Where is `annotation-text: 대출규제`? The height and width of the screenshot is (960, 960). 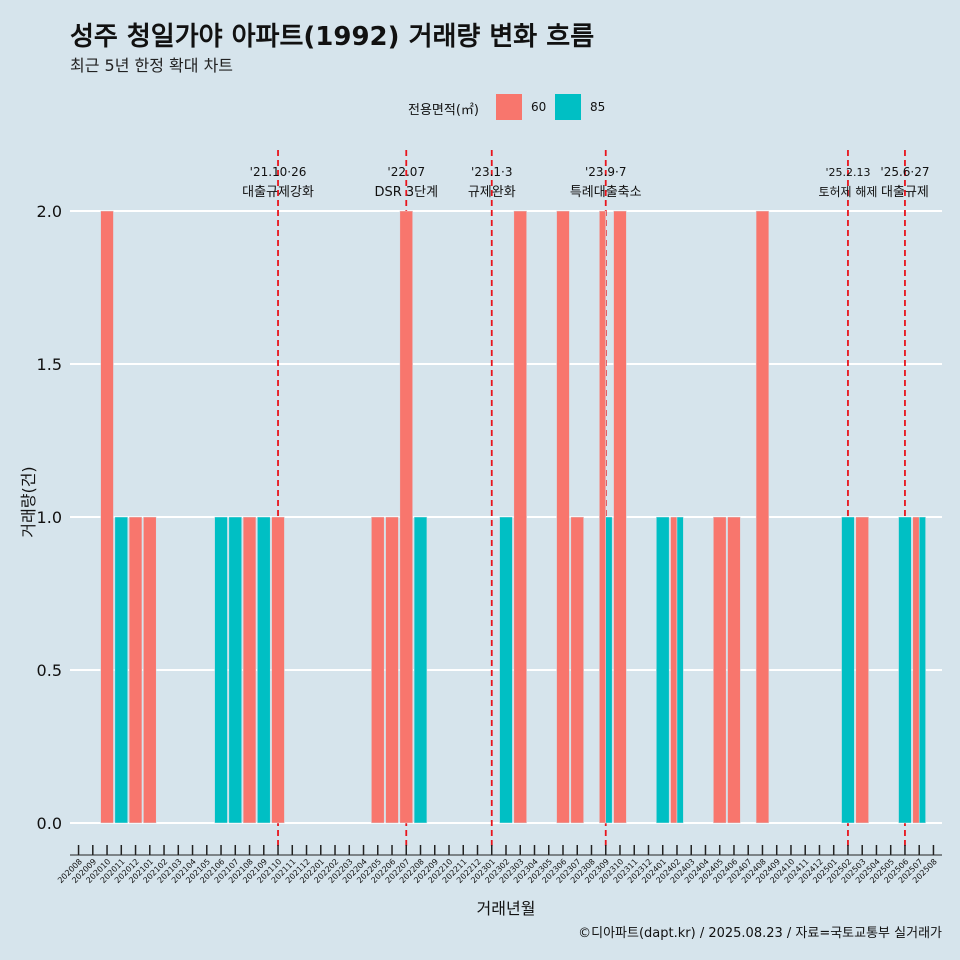 annotation-text: 대출규제 is located at coordinates (905, 192).